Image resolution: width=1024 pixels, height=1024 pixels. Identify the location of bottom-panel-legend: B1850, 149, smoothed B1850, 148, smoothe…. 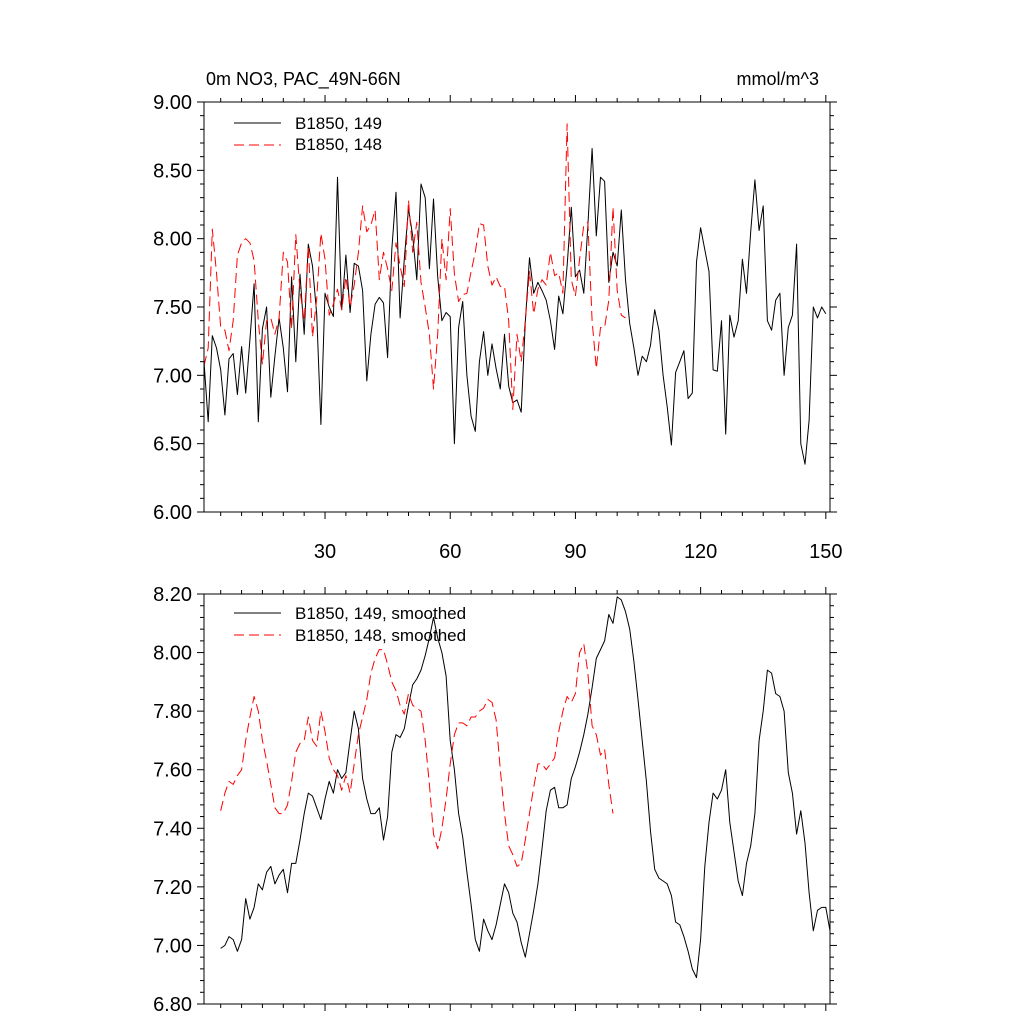
(350, 624).